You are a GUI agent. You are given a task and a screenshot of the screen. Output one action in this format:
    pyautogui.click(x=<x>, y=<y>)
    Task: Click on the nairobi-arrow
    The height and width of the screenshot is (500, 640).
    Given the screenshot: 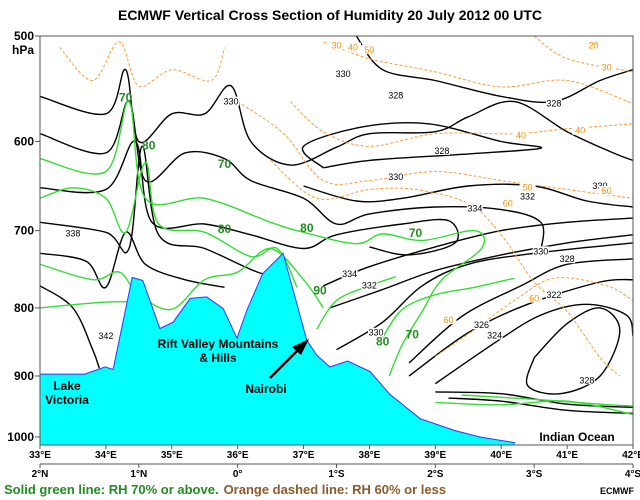 What is the action you would take?
    pyautogui.click(x=289, y=359)
    